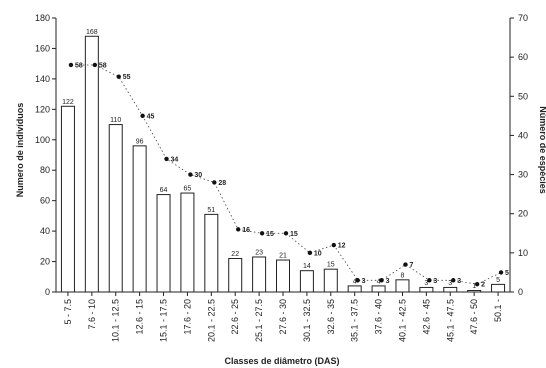 This screenshot has width=546, height=368. Describe the element at coordinates (281, 361) in the screenshot. I see `x-axis-title: Classes de diâmetro (DAS)` at that location.